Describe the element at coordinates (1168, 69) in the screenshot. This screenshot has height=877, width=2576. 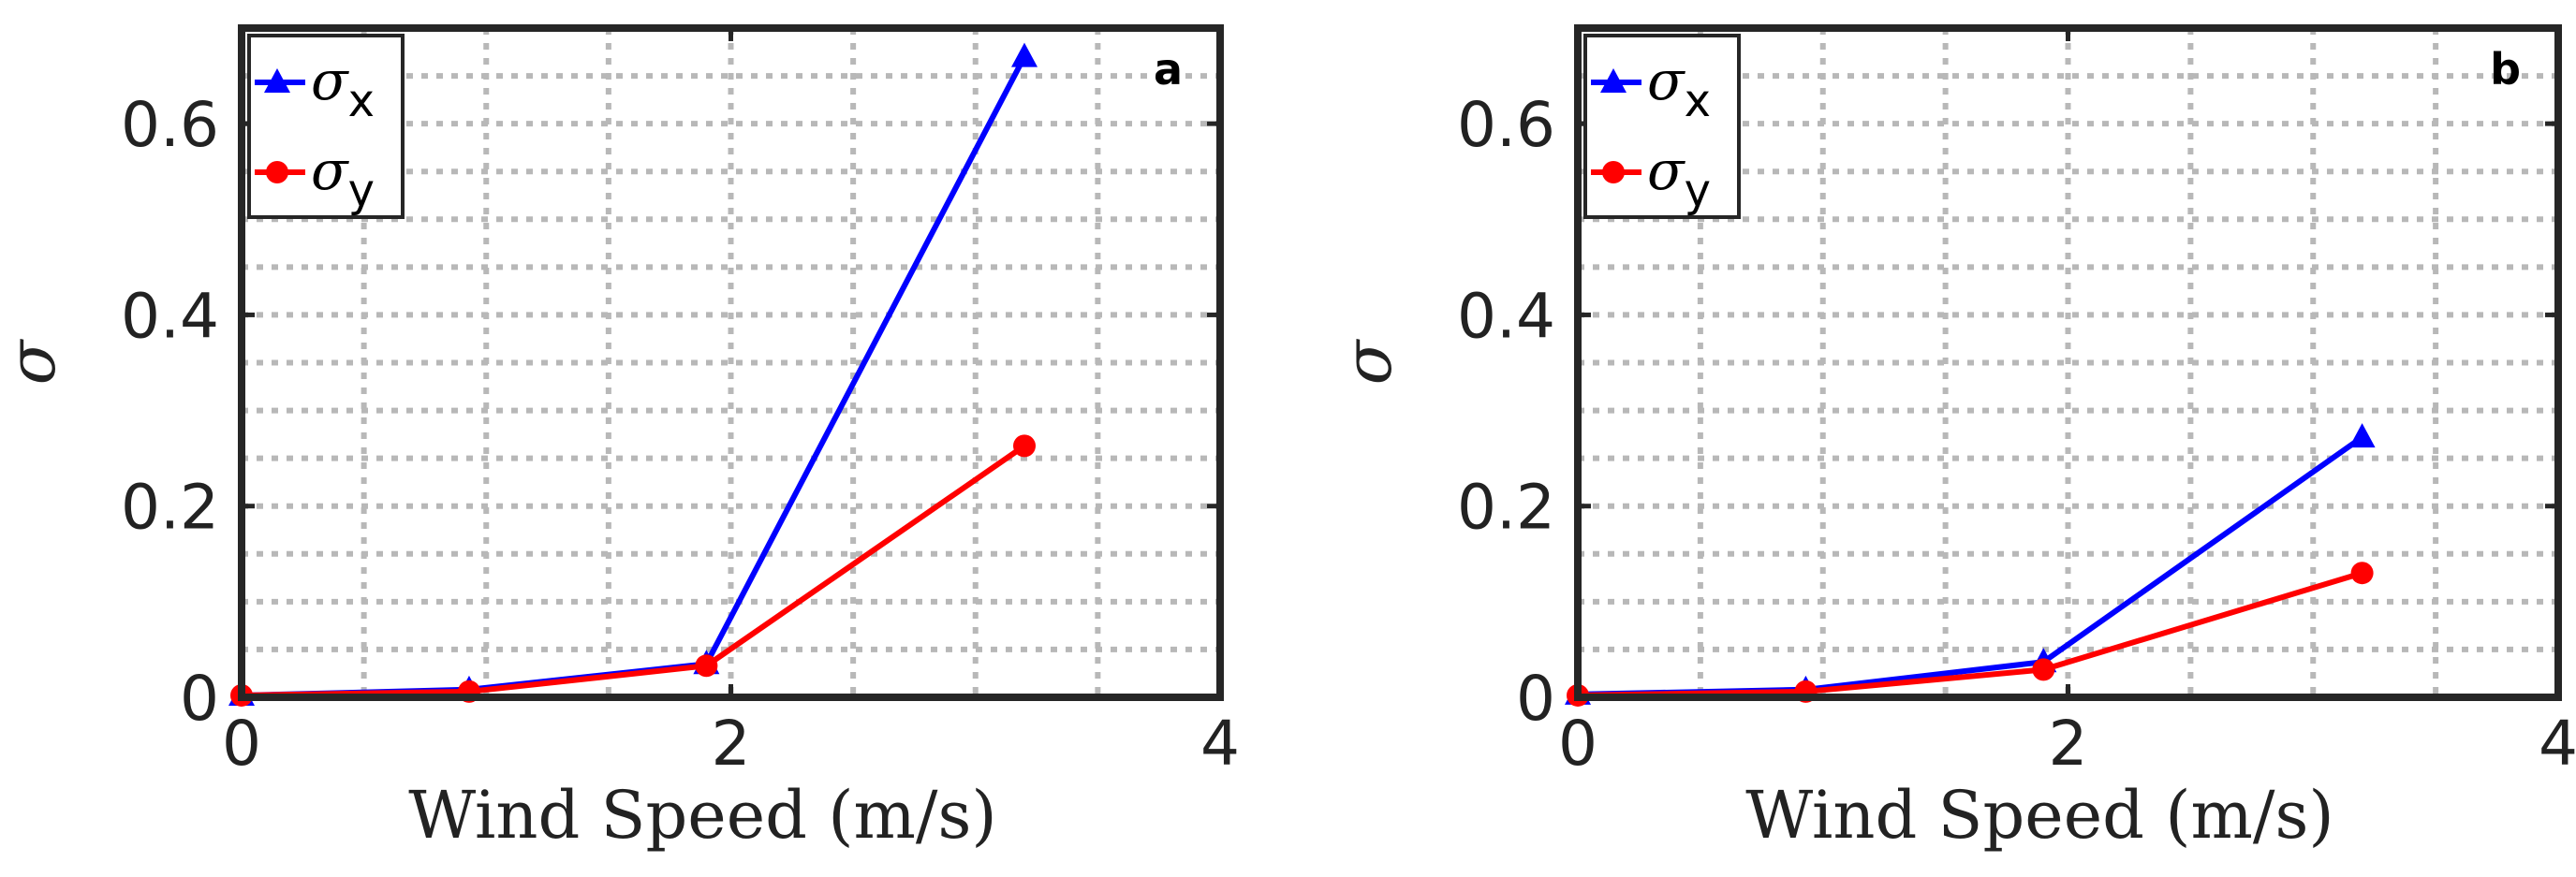
I see `panel-label: a` at that location.